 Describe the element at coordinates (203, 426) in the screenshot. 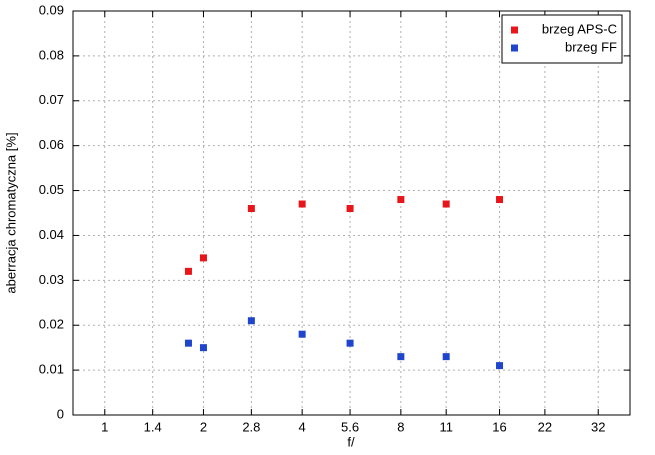

I see `x-tick-label: 2` at that location.